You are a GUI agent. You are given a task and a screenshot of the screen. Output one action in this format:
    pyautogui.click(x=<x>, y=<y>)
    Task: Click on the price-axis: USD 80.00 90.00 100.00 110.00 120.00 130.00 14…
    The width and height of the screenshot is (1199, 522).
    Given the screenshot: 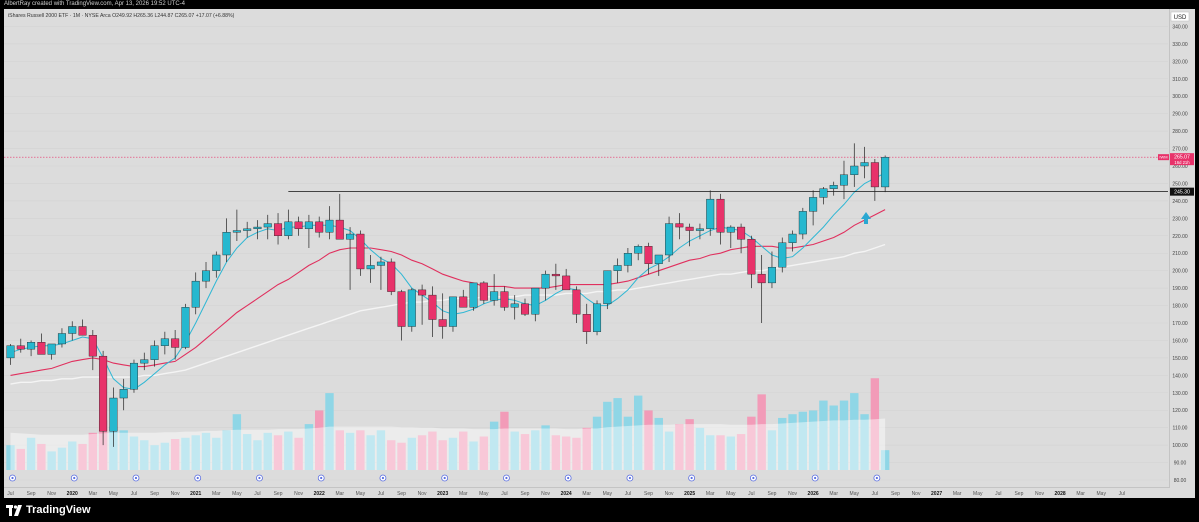 What is the action you would take?
    pyautogui.click(x=1176, y=253)
    